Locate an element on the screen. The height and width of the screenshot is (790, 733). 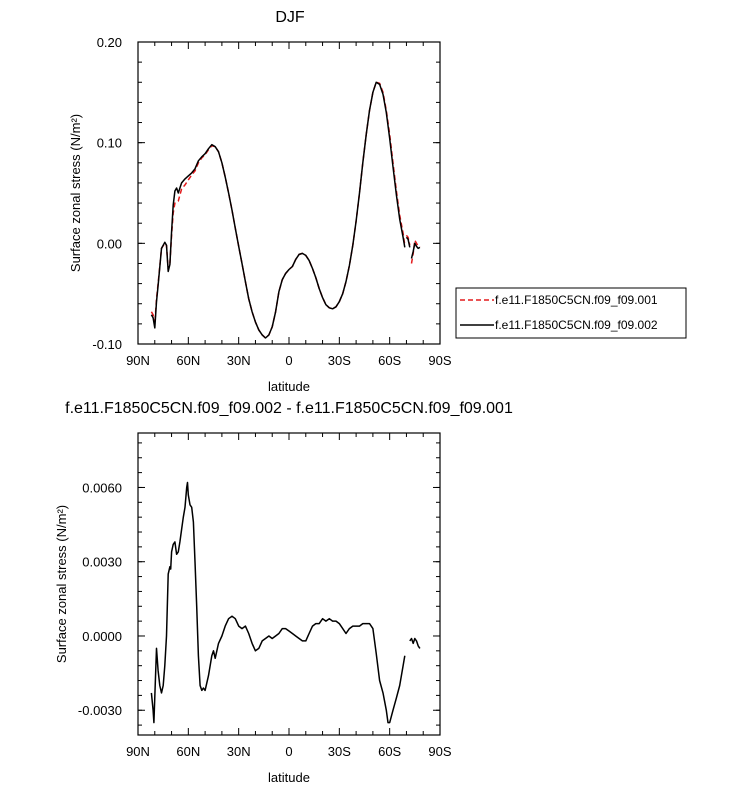
top-chart-title: DJF is located at coordinates (290, 17).